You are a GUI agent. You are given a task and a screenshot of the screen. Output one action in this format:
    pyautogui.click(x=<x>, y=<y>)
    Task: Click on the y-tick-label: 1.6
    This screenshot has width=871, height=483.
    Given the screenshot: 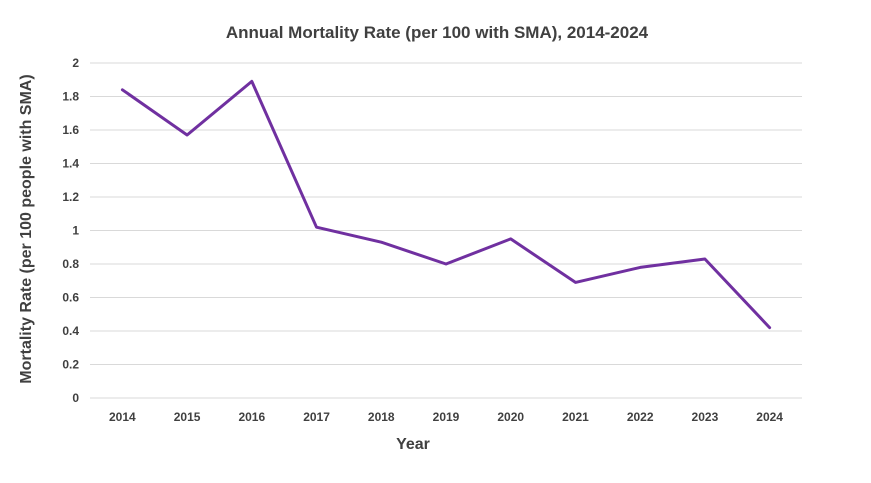 What is the action you would take?
    pyautogui.click(x=70, y=130)
    